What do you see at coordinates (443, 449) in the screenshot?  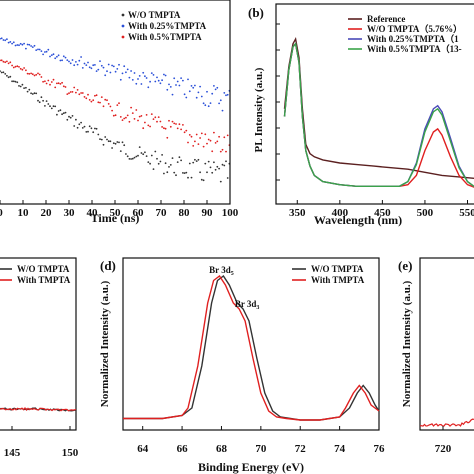 I see `panel-e-tick-label: 720` at bounding box center [443, 449].